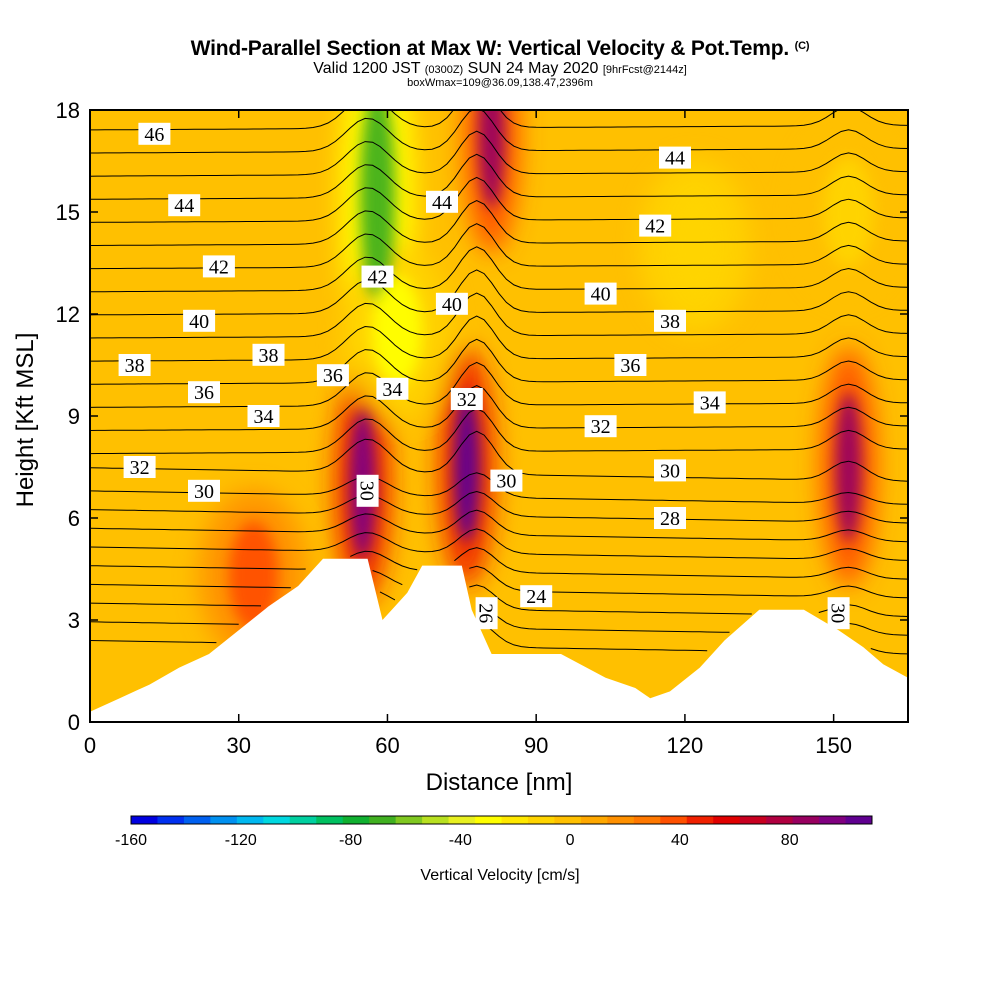 The width and height of the screenshot is (1000, 1000). What do you see at coordinates (74, 416) in the screenshot?
I see `y-tick-label: 9` at bounding box center [74, 416].